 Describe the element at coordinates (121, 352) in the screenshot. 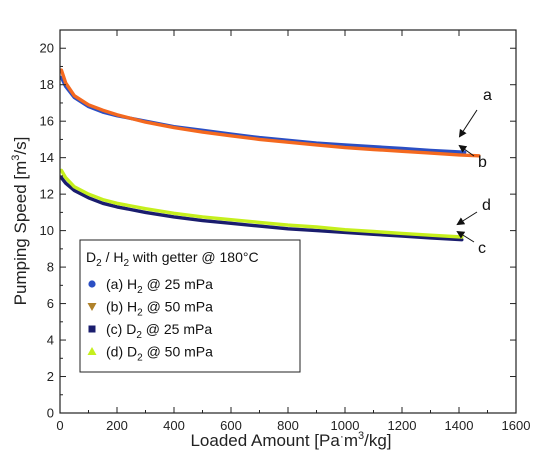

I see `legend-label-prefix: (d) D` at that location.